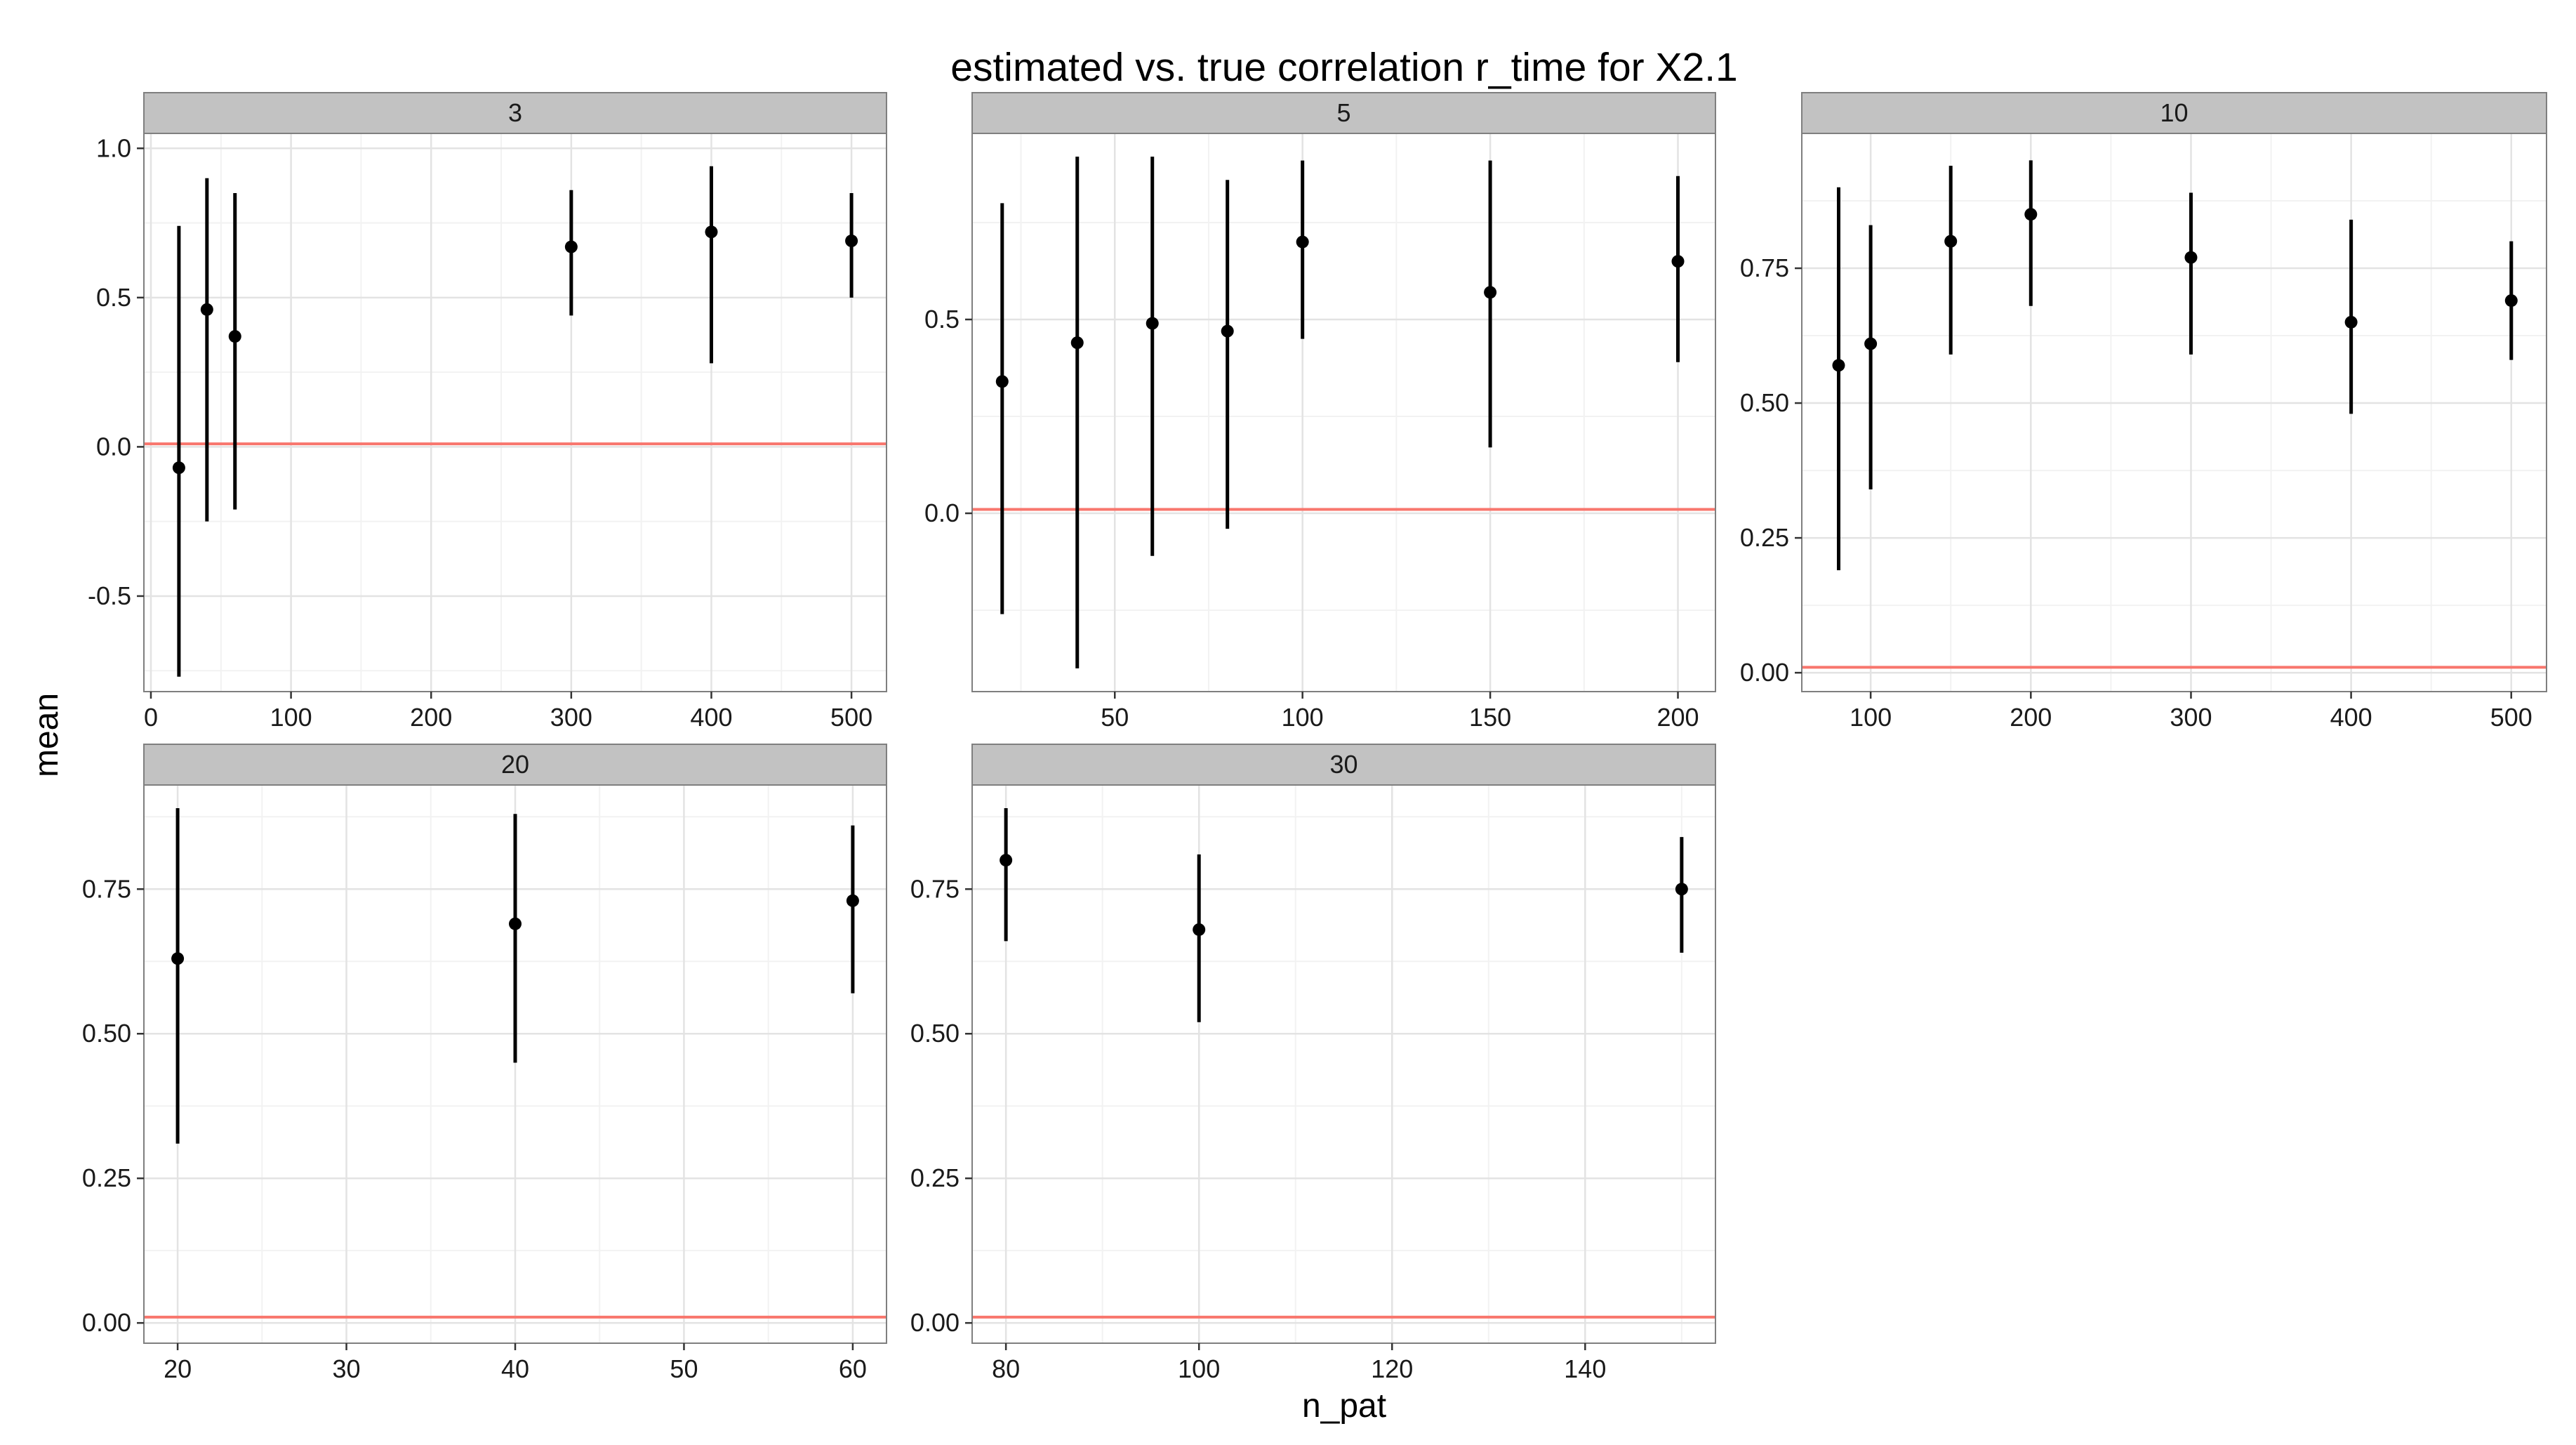 This screenshot has height=1445, width=2576. I want to click on x-tick-label: 140, so click(1585, 1369).